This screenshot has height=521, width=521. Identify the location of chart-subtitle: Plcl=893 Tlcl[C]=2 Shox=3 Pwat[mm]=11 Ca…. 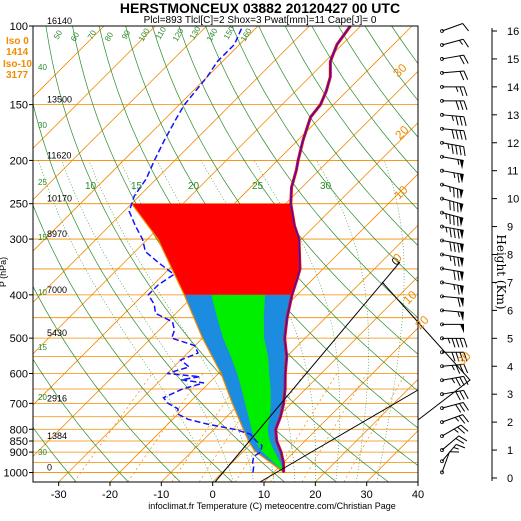
(260, 20).